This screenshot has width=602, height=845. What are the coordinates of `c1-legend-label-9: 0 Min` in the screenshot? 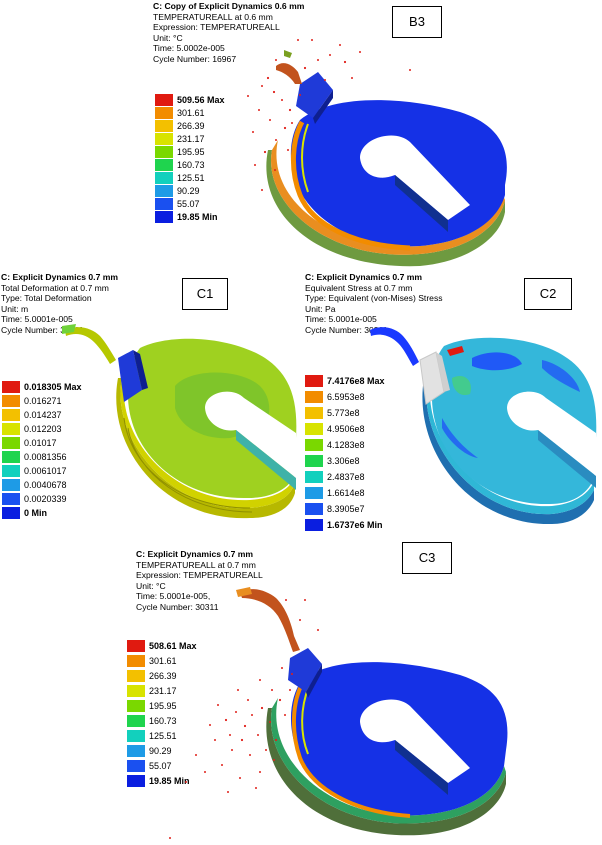 It's located at (36, 513).